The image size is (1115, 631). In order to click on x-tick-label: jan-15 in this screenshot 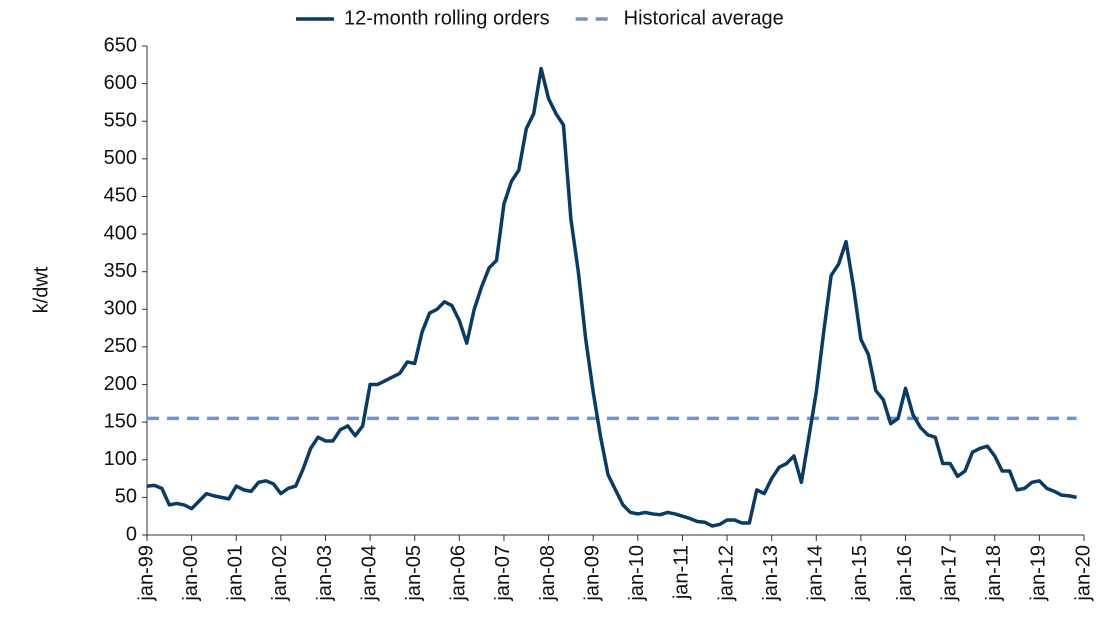, I will do `click(860, 573)`.